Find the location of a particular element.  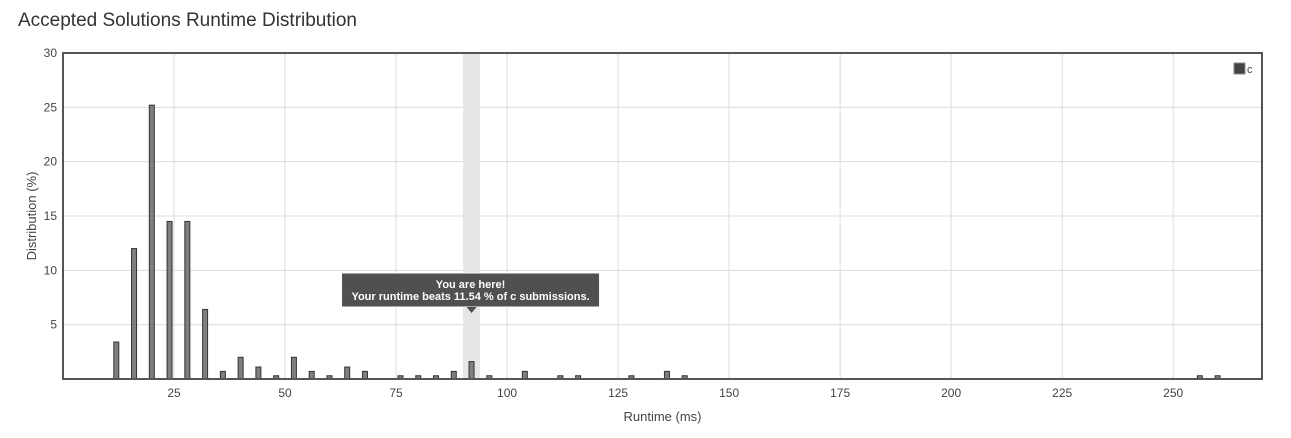

x-tick-label-150: 150 is located at coordinates (729, 393).